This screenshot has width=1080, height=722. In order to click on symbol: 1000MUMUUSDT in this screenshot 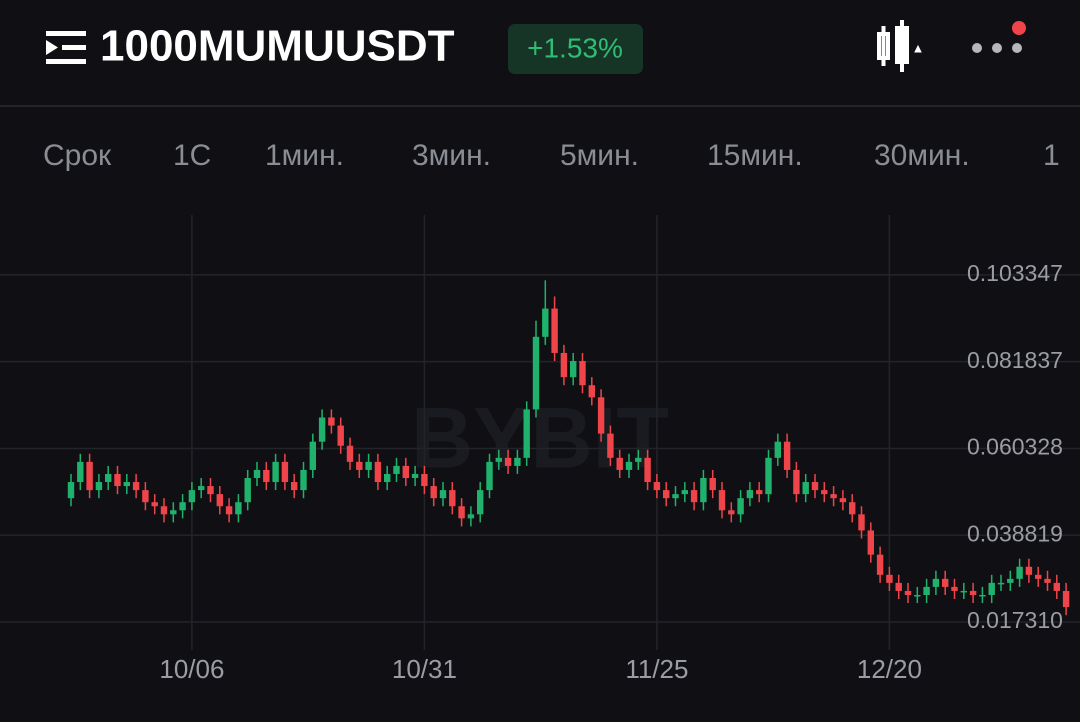, I will do `click(277, 46)`.